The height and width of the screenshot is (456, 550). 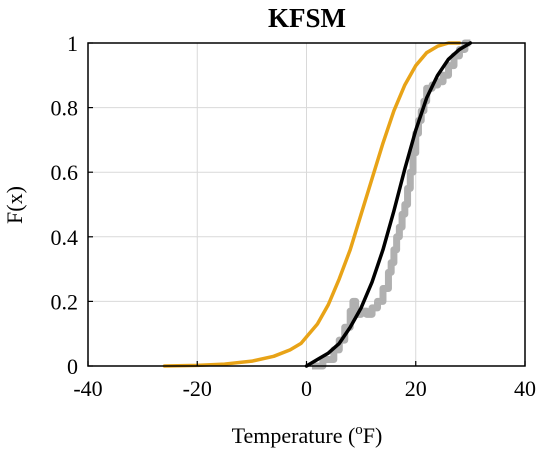 I want to click on y-tick-label: 0.8, so click(x=65, y=108).